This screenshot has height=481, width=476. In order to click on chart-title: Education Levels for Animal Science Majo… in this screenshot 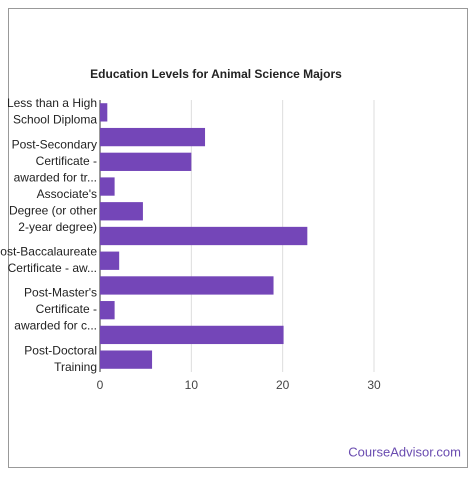, I will do `click(216, 74)`.